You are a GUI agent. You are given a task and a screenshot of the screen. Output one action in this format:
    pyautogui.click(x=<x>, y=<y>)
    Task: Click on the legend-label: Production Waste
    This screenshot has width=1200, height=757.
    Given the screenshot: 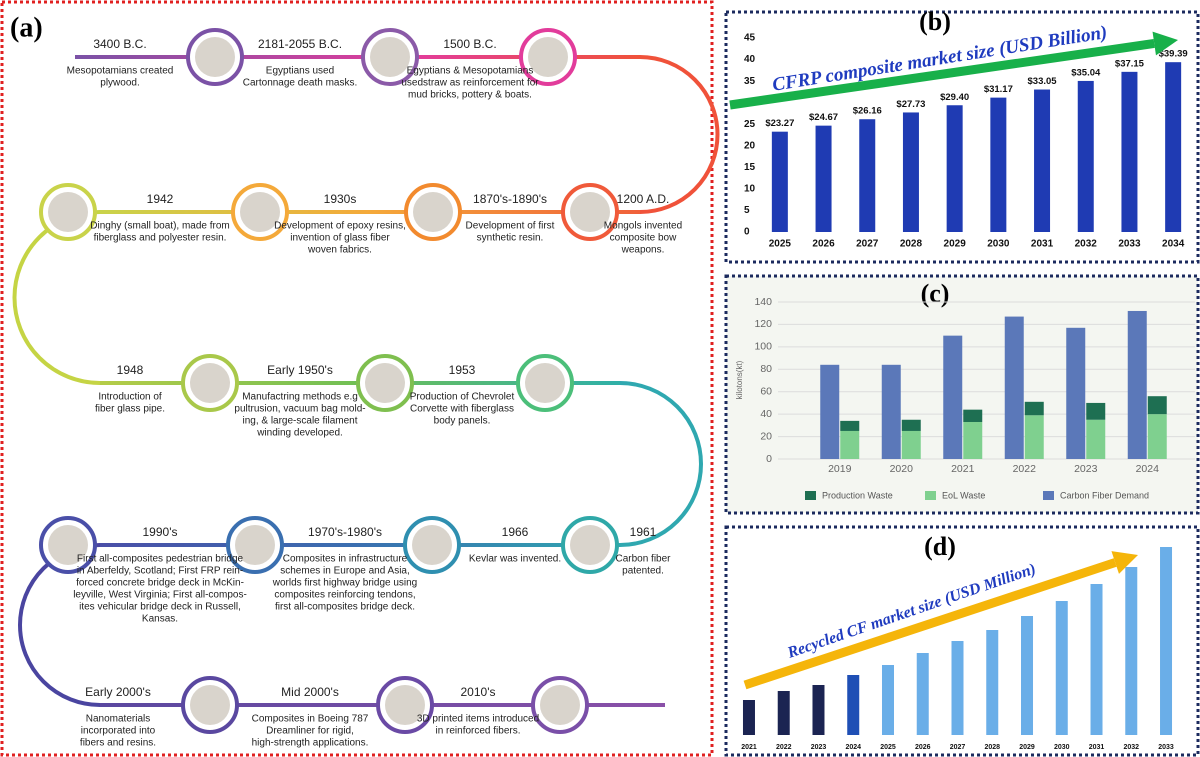 What is the action you would take?
    pyautogui.click(x=857, y=495)
    